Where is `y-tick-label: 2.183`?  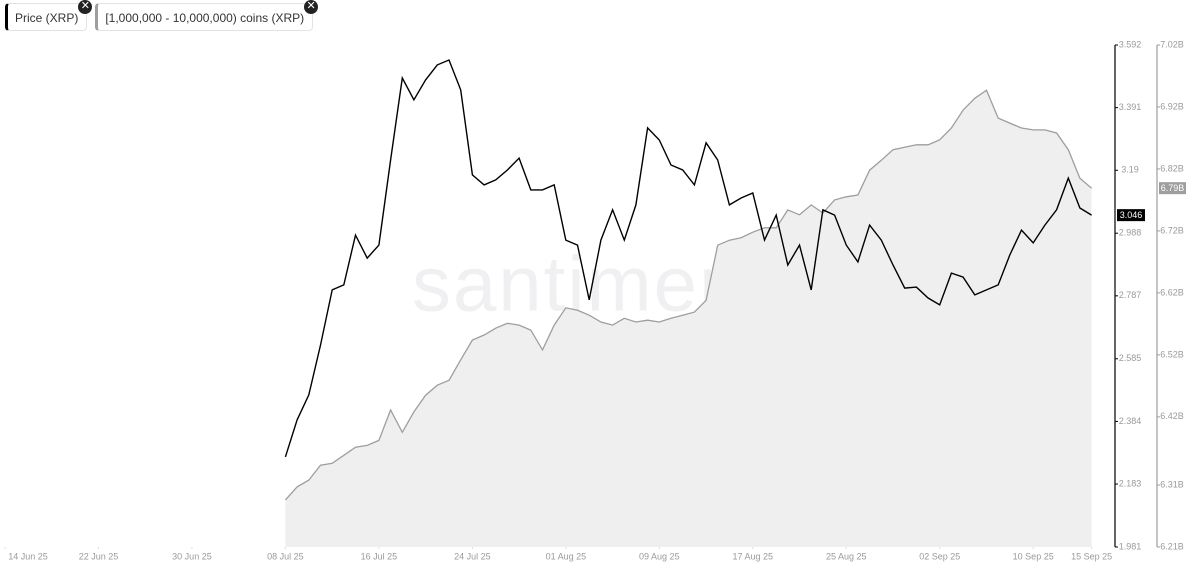 y-tick-label: 2.183 is located at coordinates (1130, 483).